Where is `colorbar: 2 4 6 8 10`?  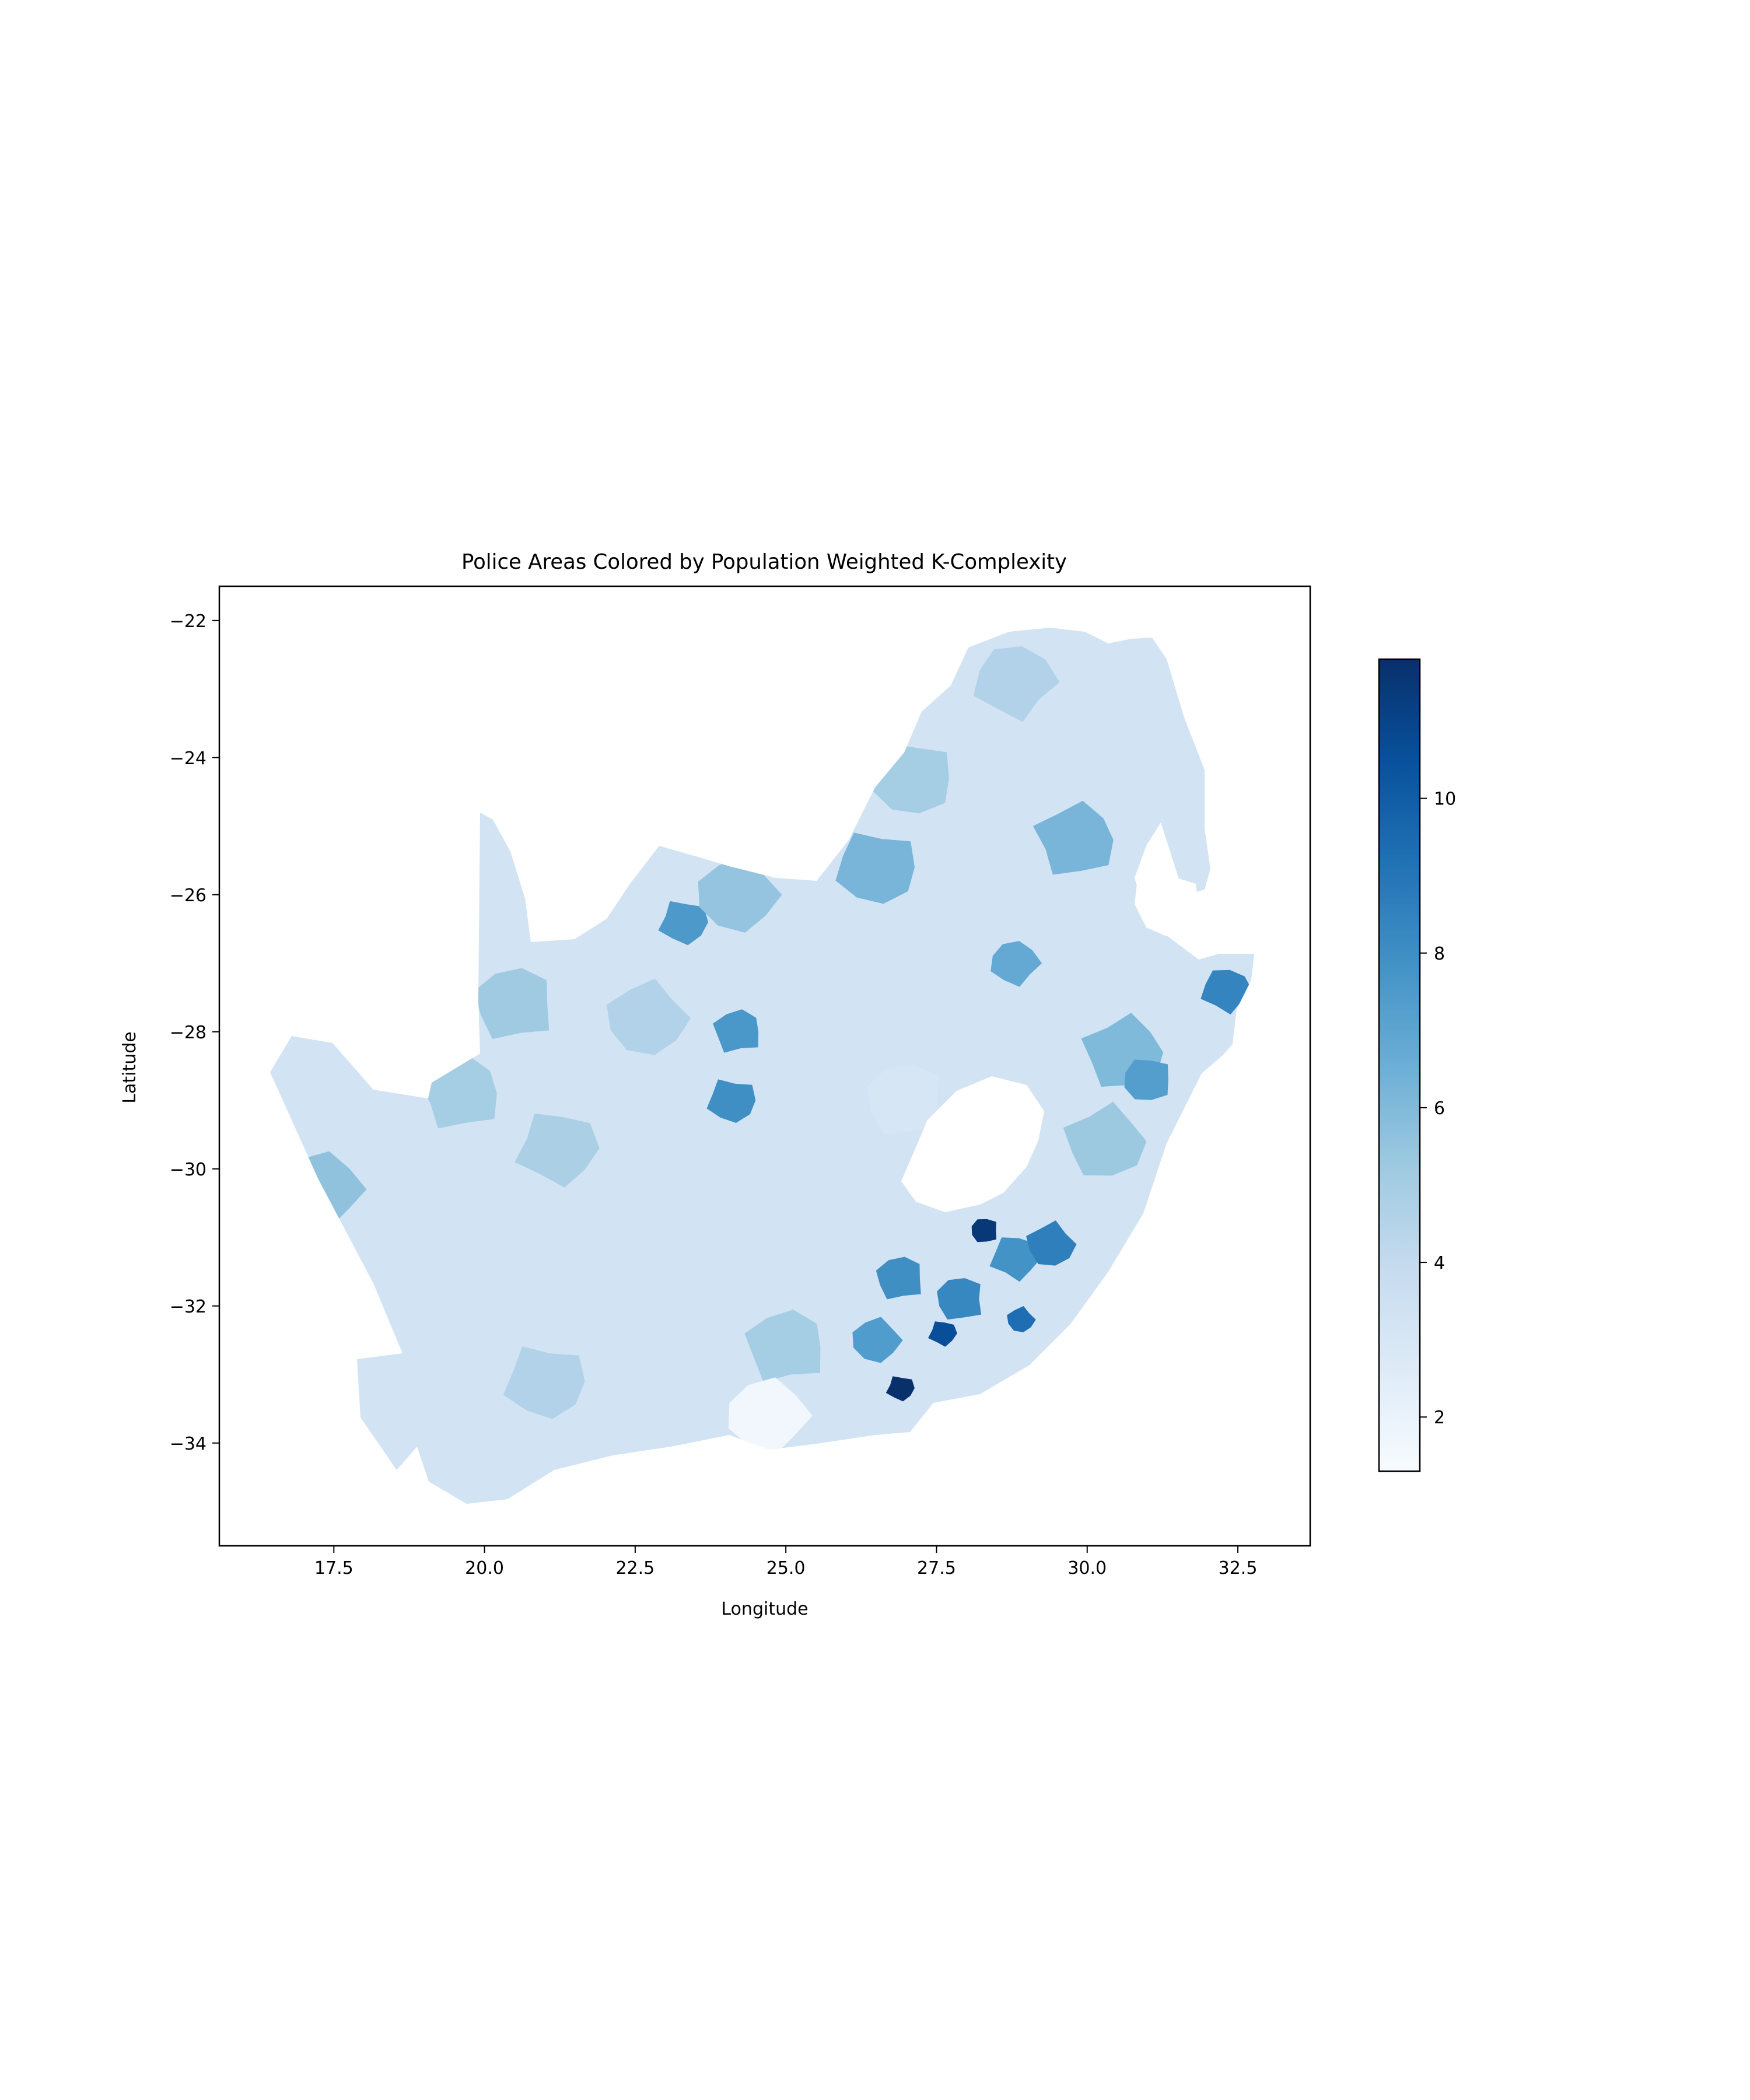 colorbar: 2 4 6 8 10 is located at coordinates (1417, 1065).